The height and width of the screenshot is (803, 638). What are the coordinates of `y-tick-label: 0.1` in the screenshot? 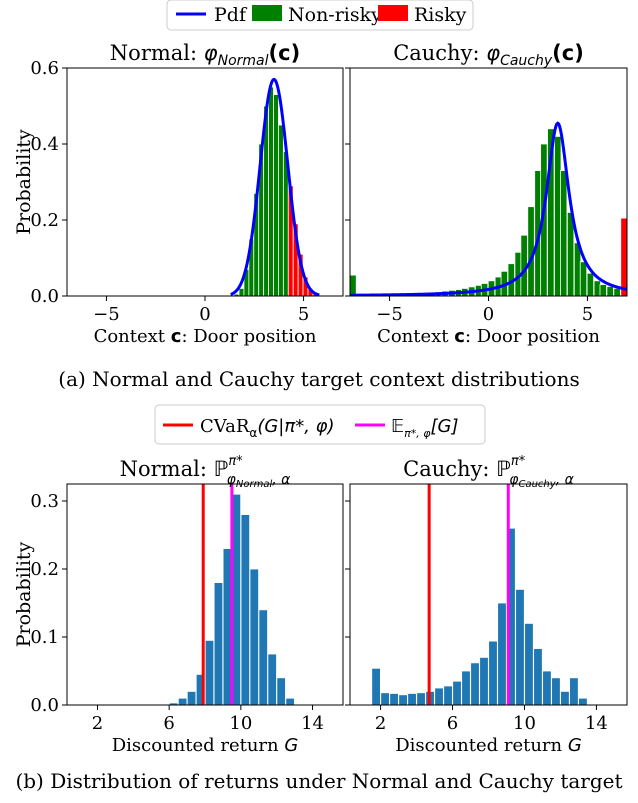 It's located at (44, 637).